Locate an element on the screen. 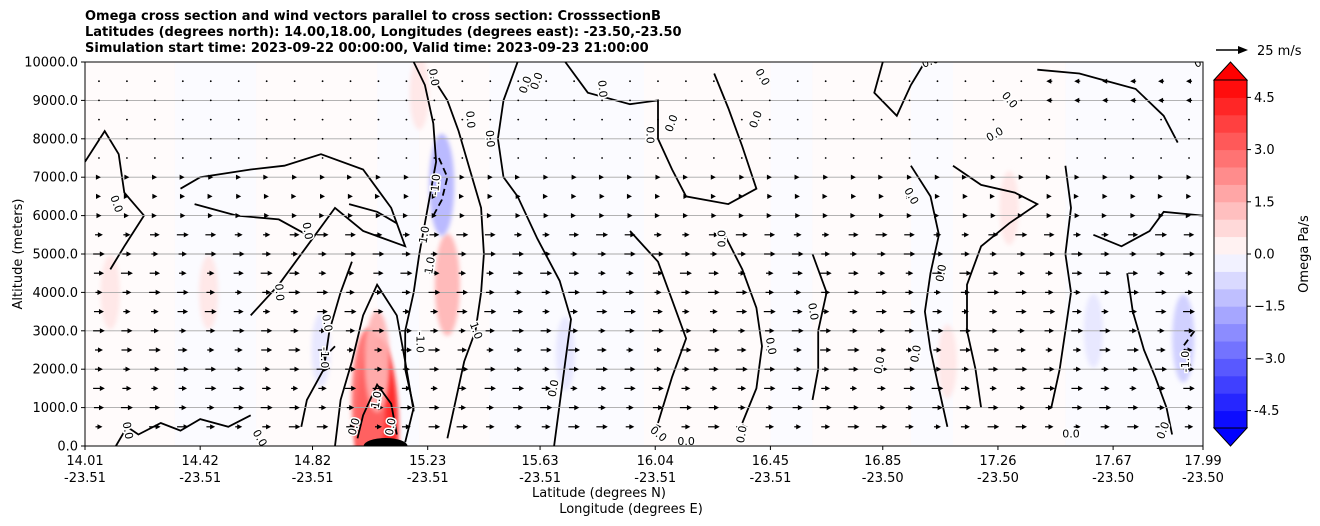 The image size is (1320, 526). x-tick-label-lat: 15.63 is located at coordinates (539, 461).